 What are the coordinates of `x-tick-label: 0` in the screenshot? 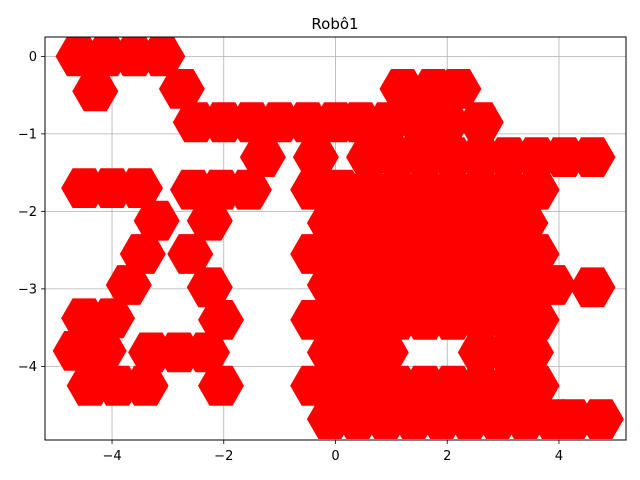 It's located at (335, 456).